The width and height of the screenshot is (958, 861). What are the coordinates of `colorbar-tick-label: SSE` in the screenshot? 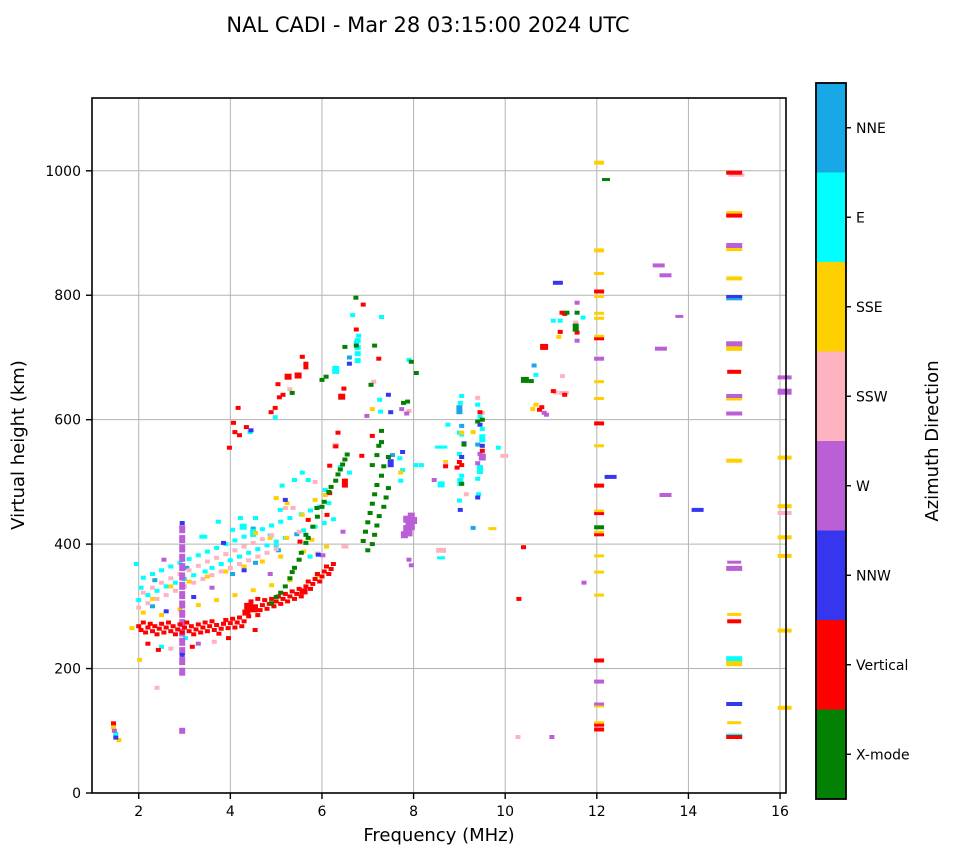 It's located at (869, 308).